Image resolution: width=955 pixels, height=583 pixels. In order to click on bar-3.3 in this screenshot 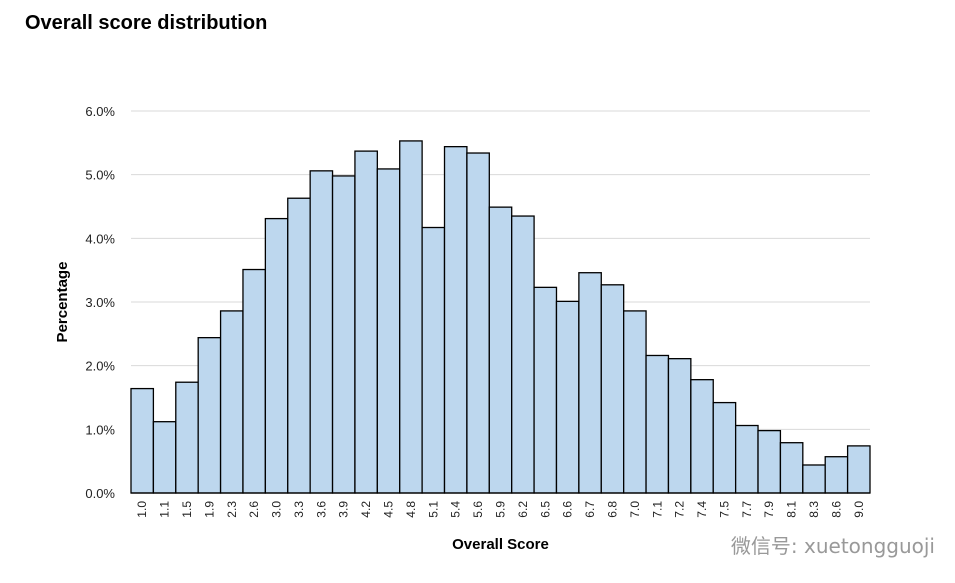, I will do `click(299, 345)`.